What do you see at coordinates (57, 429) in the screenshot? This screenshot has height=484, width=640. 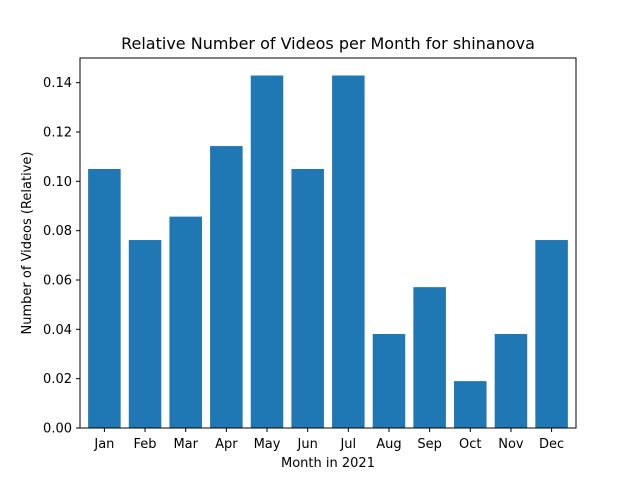 I see `y-tick-label: 0.00` at bounding box center [57, 429].